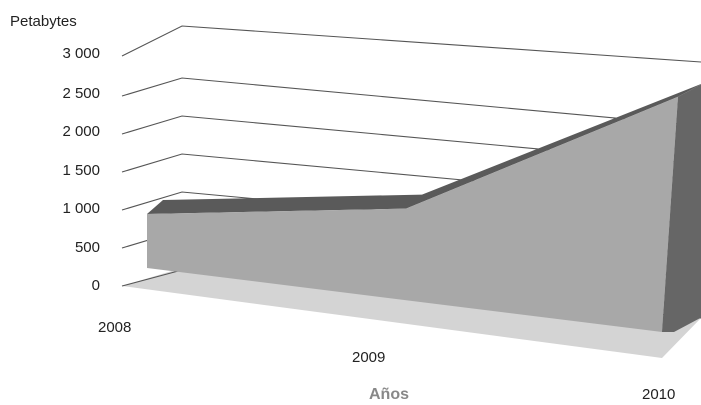  I want to click on y-tick-label: 0, so click(96, 285).